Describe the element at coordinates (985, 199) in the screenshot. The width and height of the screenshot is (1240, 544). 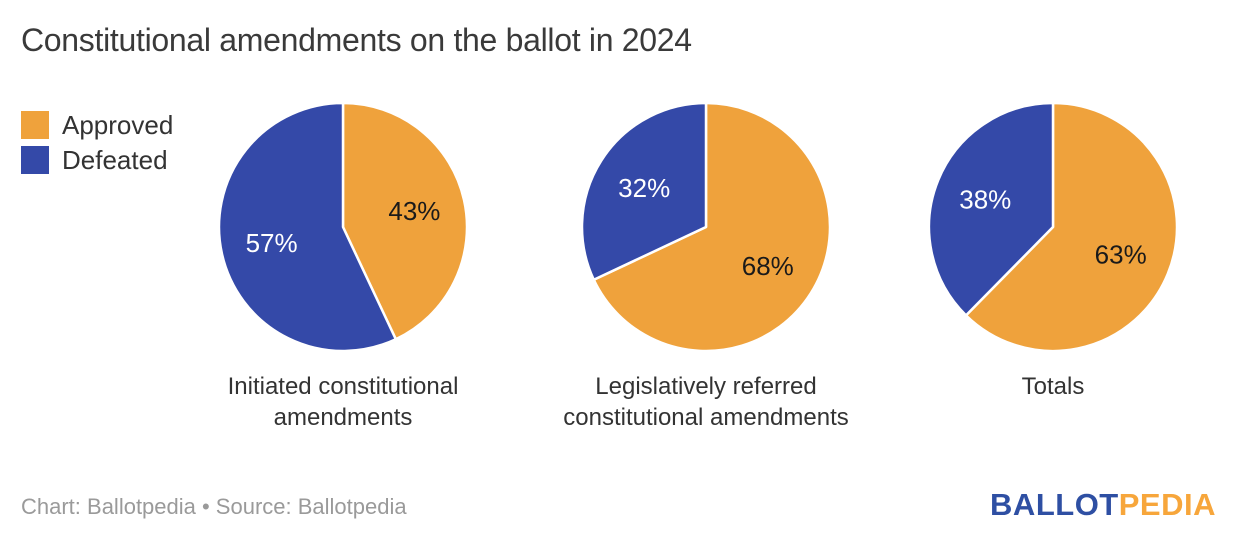
I see `slice-value-label: 38%` at that location.